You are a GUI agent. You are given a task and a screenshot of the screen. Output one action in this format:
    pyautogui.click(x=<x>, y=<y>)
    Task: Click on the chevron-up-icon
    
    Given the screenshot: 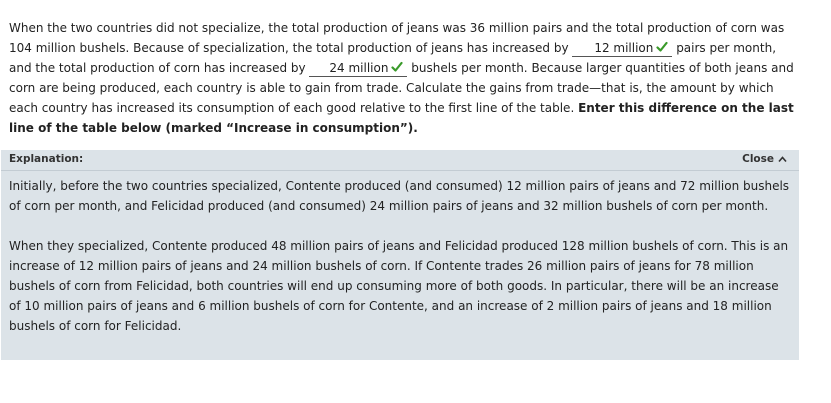 What is the action you would take?
    pyautogui.click(x=782, y=159)
    